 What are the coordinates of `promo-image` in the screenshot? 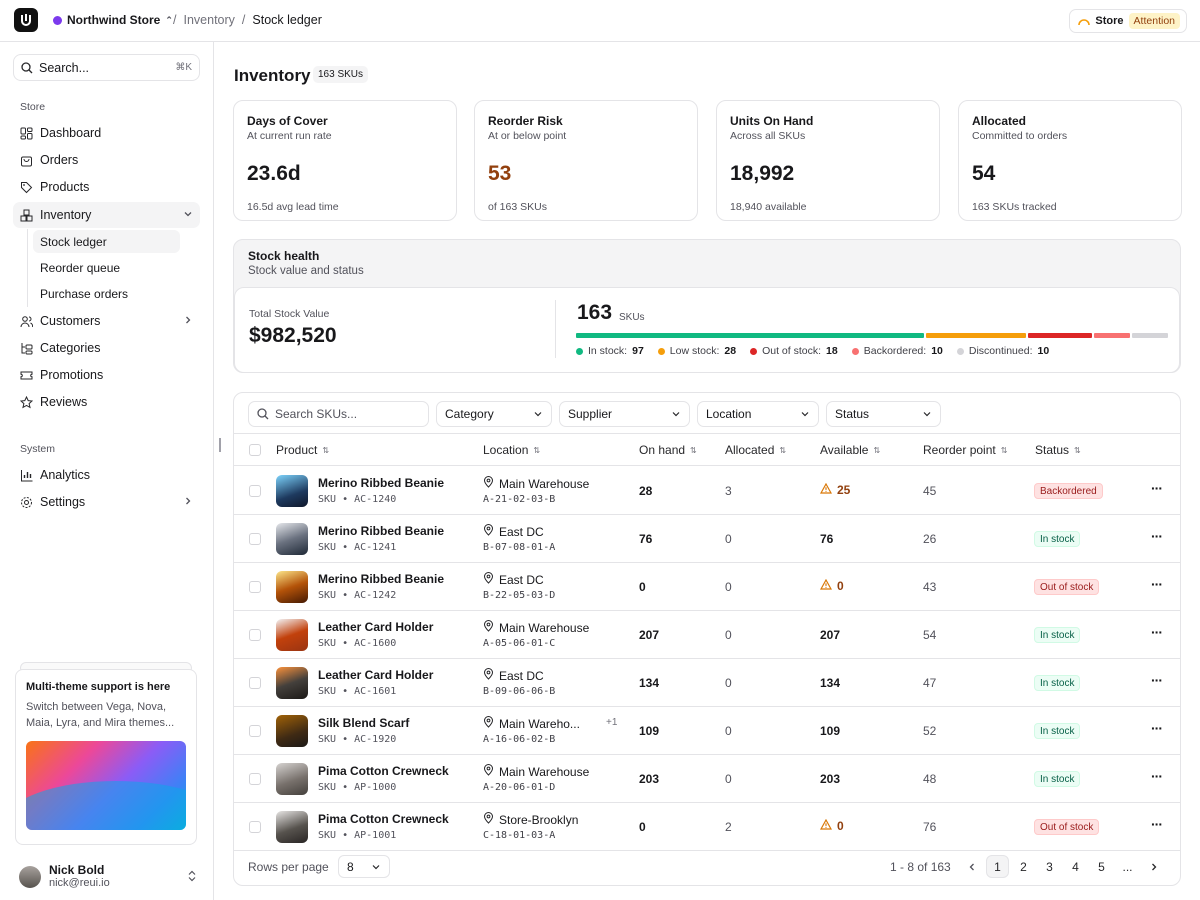 It's located at (106, 785).